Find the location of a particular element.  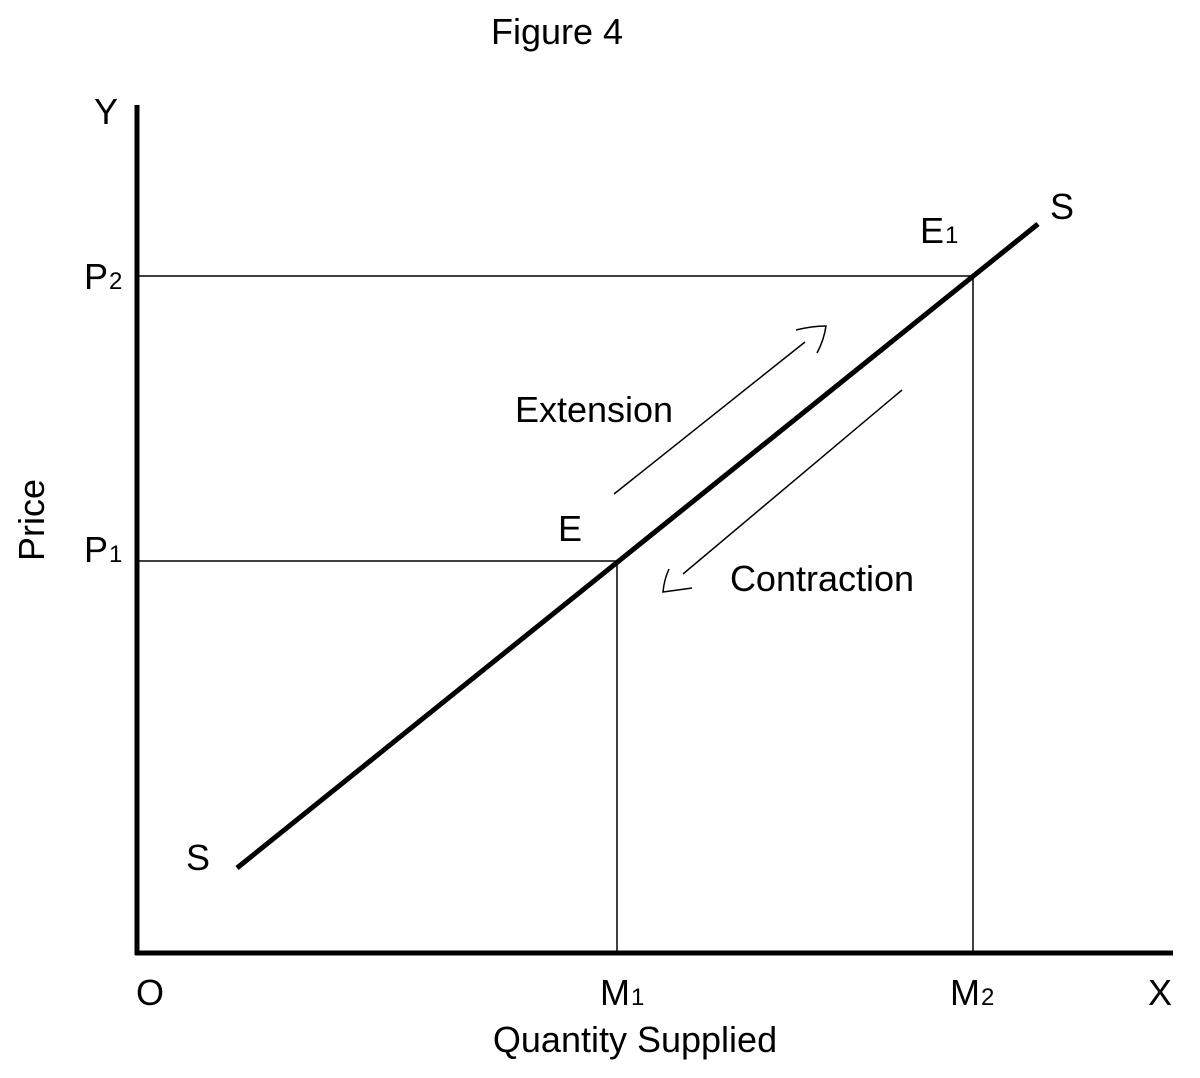

point-e-label: E is located at coordinates (570, 528).